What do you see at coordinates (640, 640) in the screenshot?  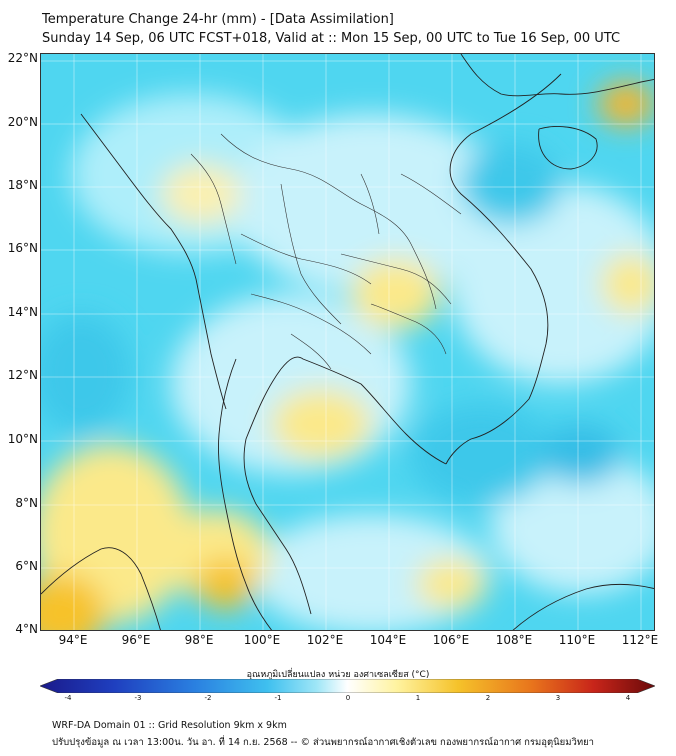 I see `lon-label-112: 112°E` at bounding box center [640, 640].